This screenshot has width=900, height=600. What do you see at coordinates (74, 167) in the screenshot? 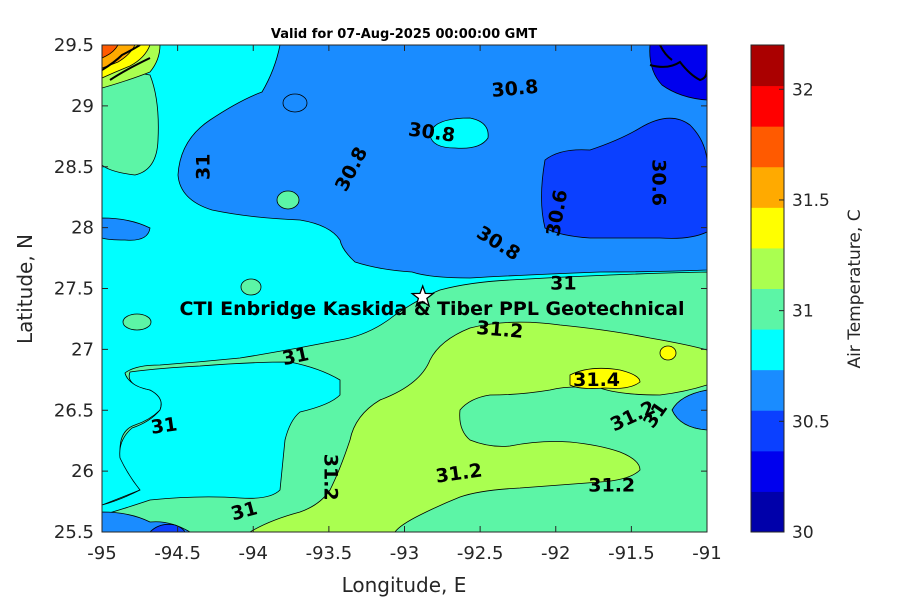
I see `y-tick-label: 28.5` at bounding box center [74, 167].